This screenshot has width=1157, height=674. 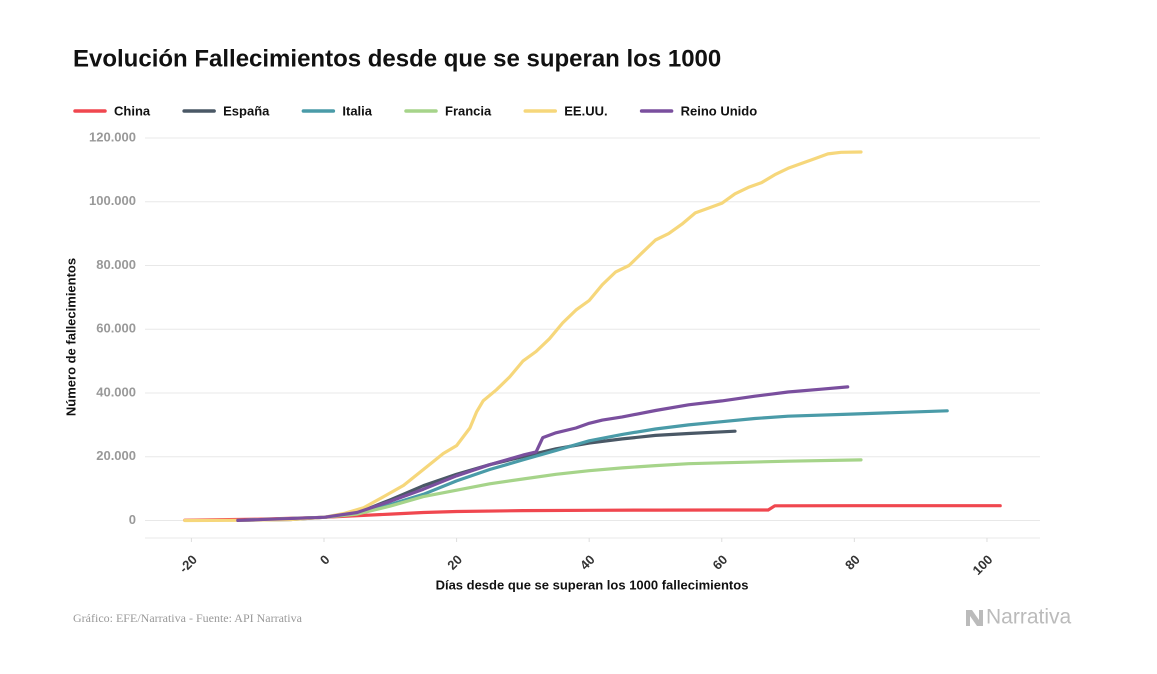 What do you see at coordinates (188, 564) in the screenshot?
I see `x-tick-label: -20` at bounding box center [188, 564].